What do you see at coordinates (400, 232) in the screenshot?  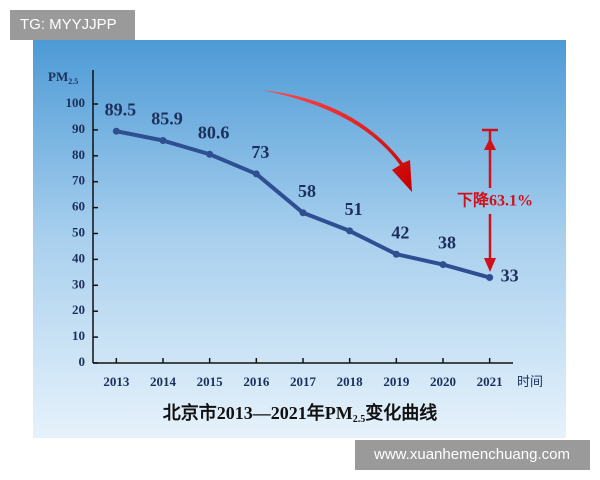 I see `data-label: 42` at bounding box center [400, 232].